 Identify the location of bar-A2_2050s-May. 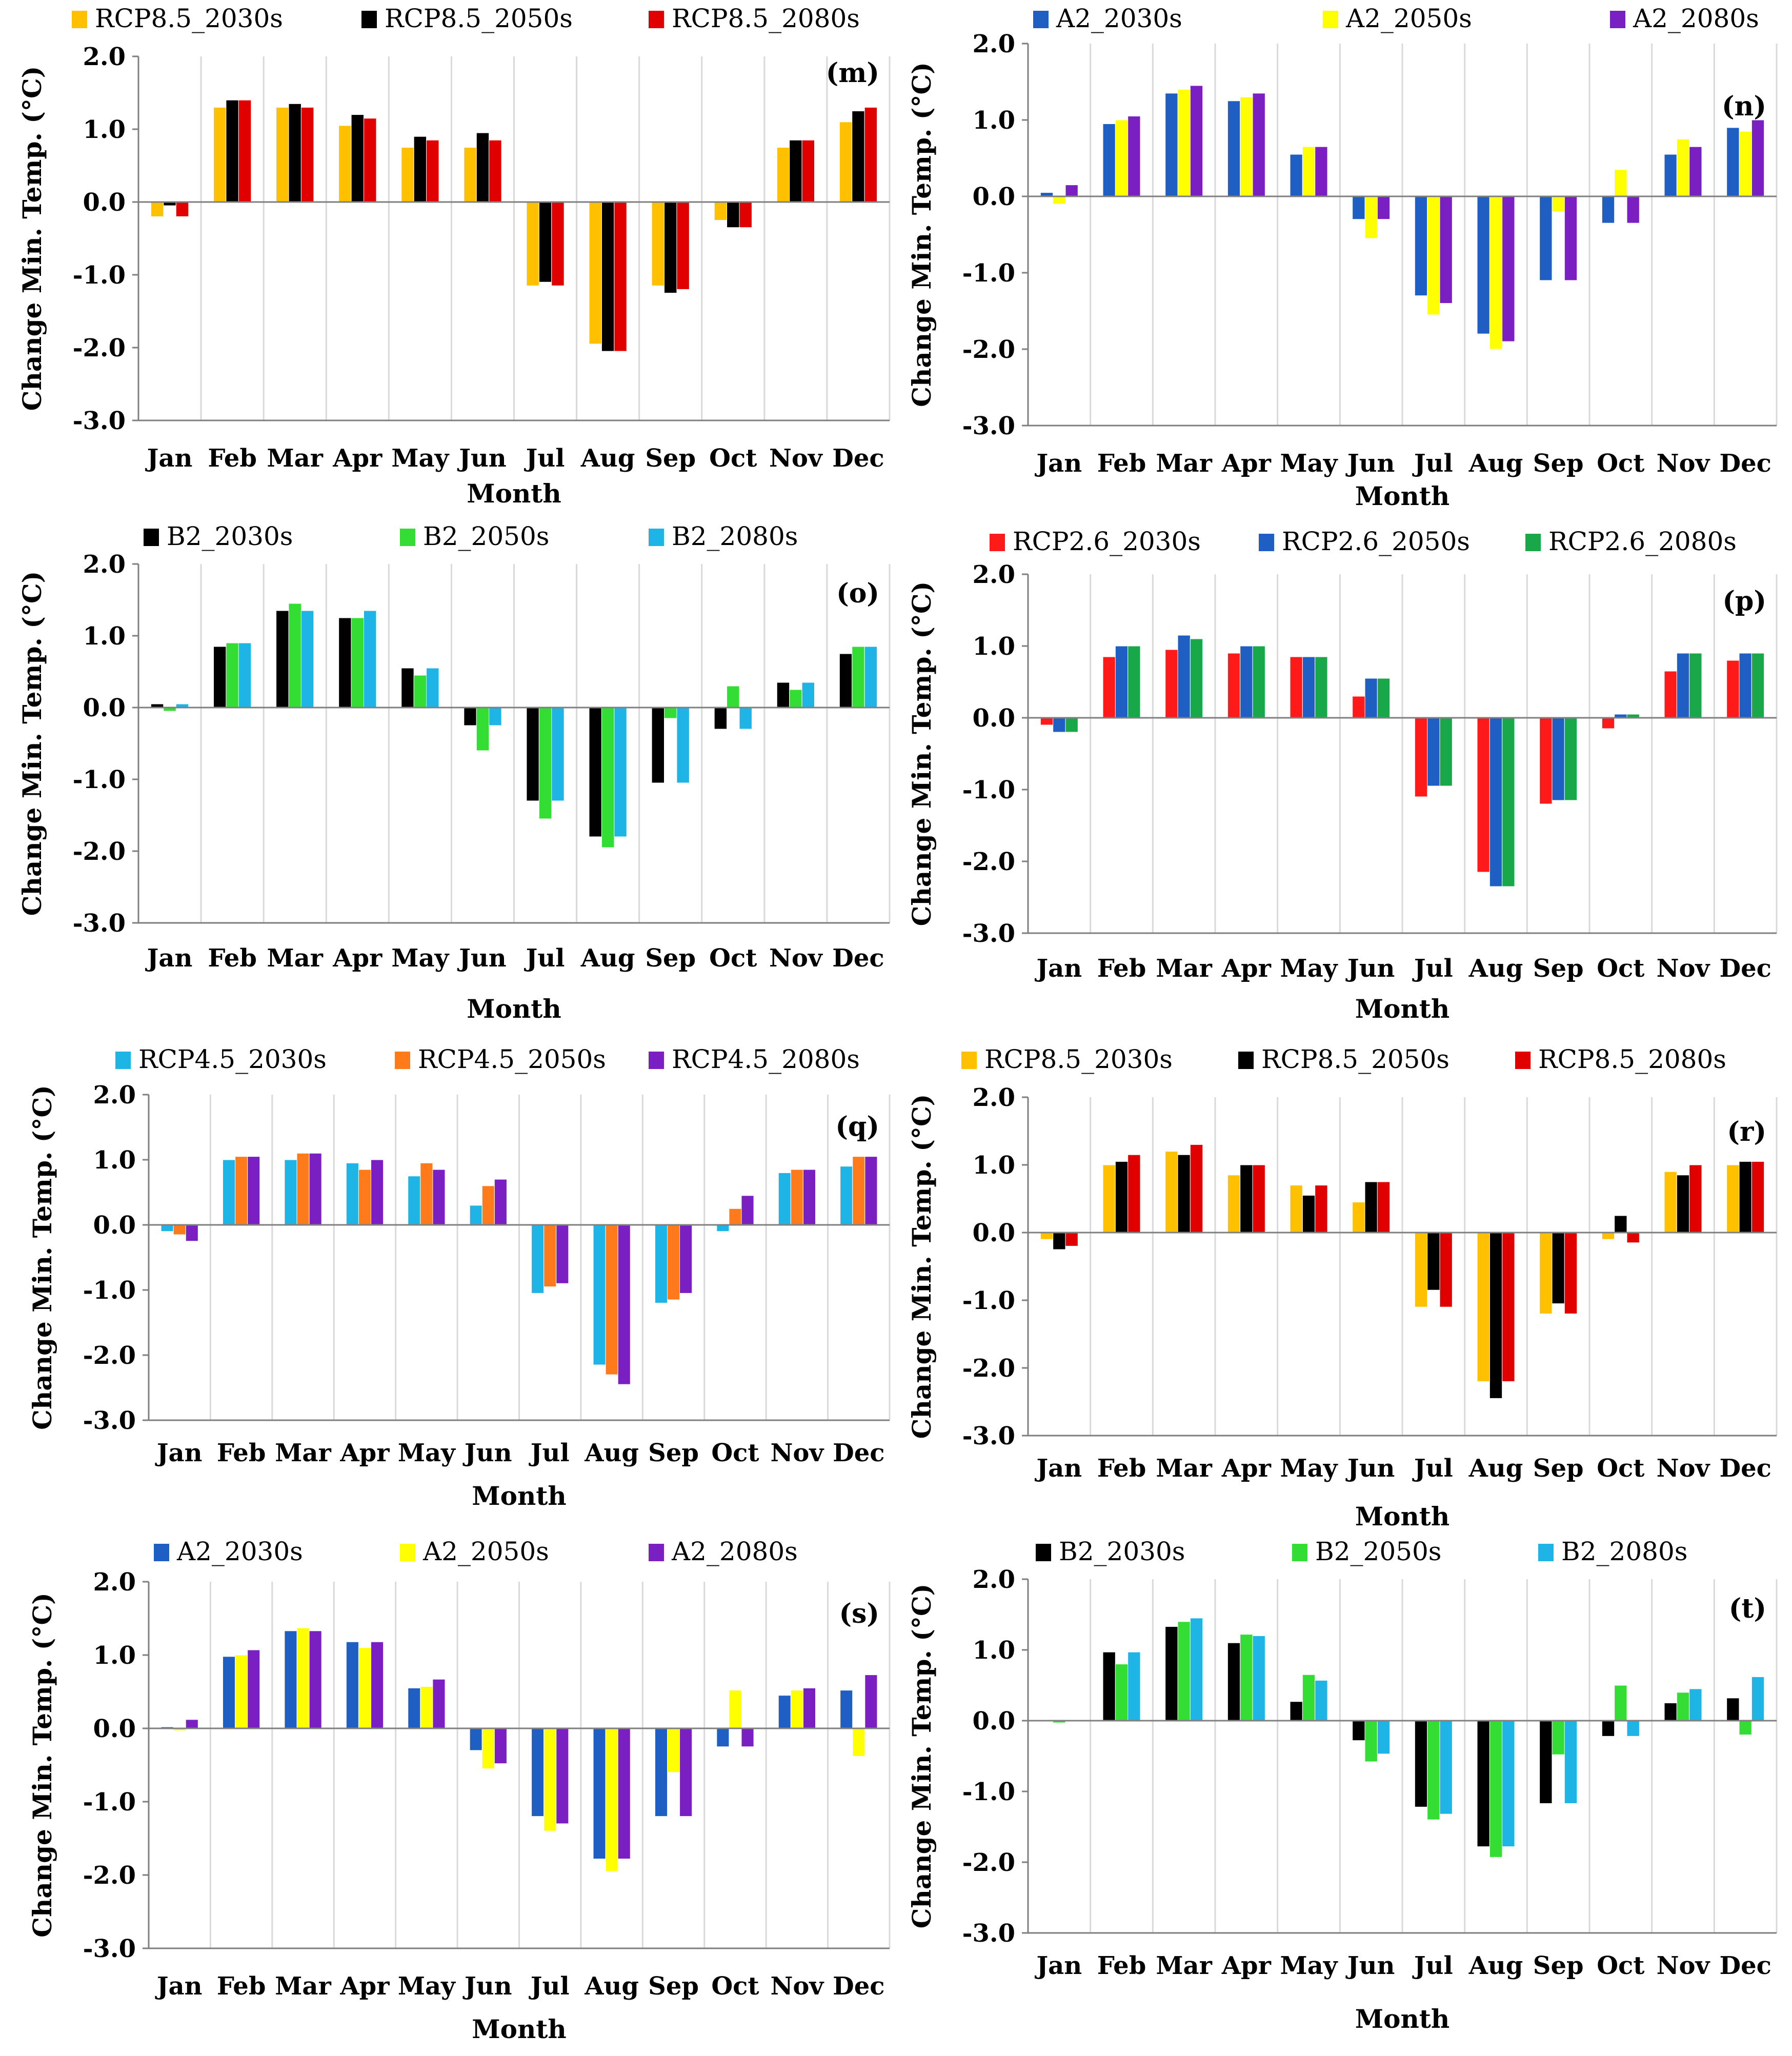
(1309, 171).